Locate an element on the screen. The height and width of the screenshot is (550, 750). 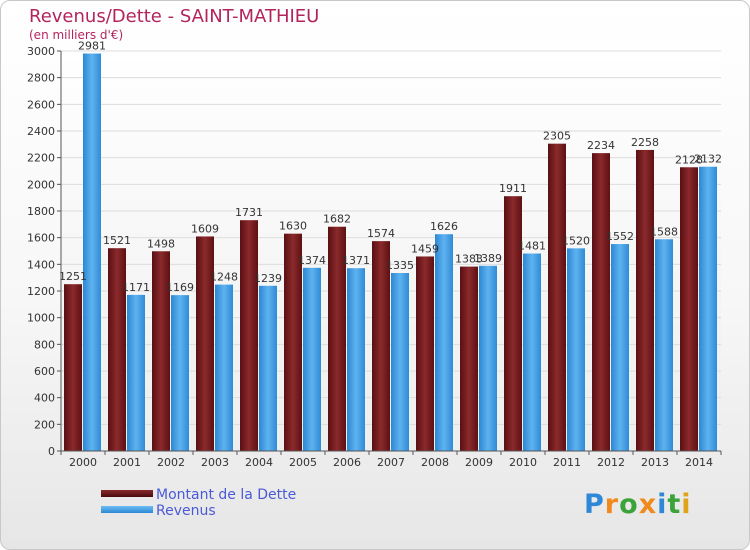
y-tick-label: 2800 is located at coordinates (41, 78).